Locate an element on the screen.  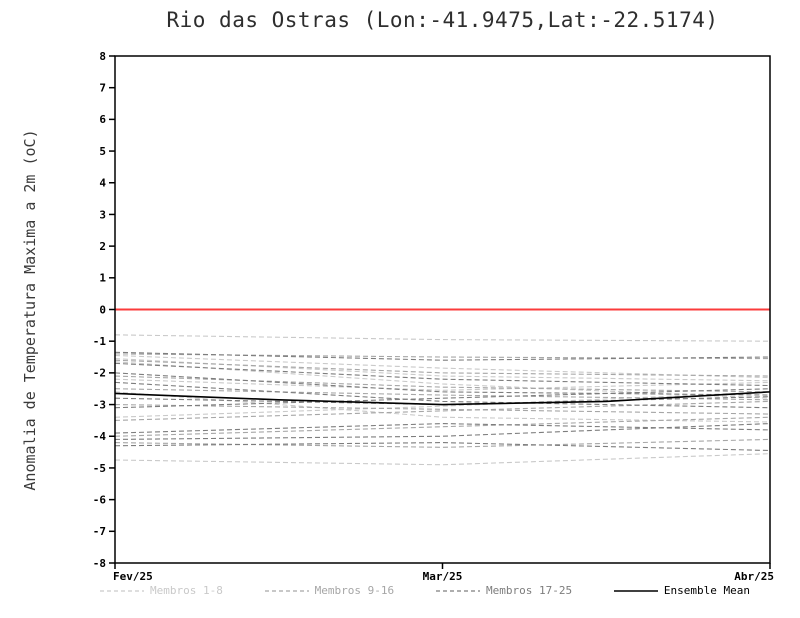
y-tick-label: 4 is located at coordinates (102, 183).